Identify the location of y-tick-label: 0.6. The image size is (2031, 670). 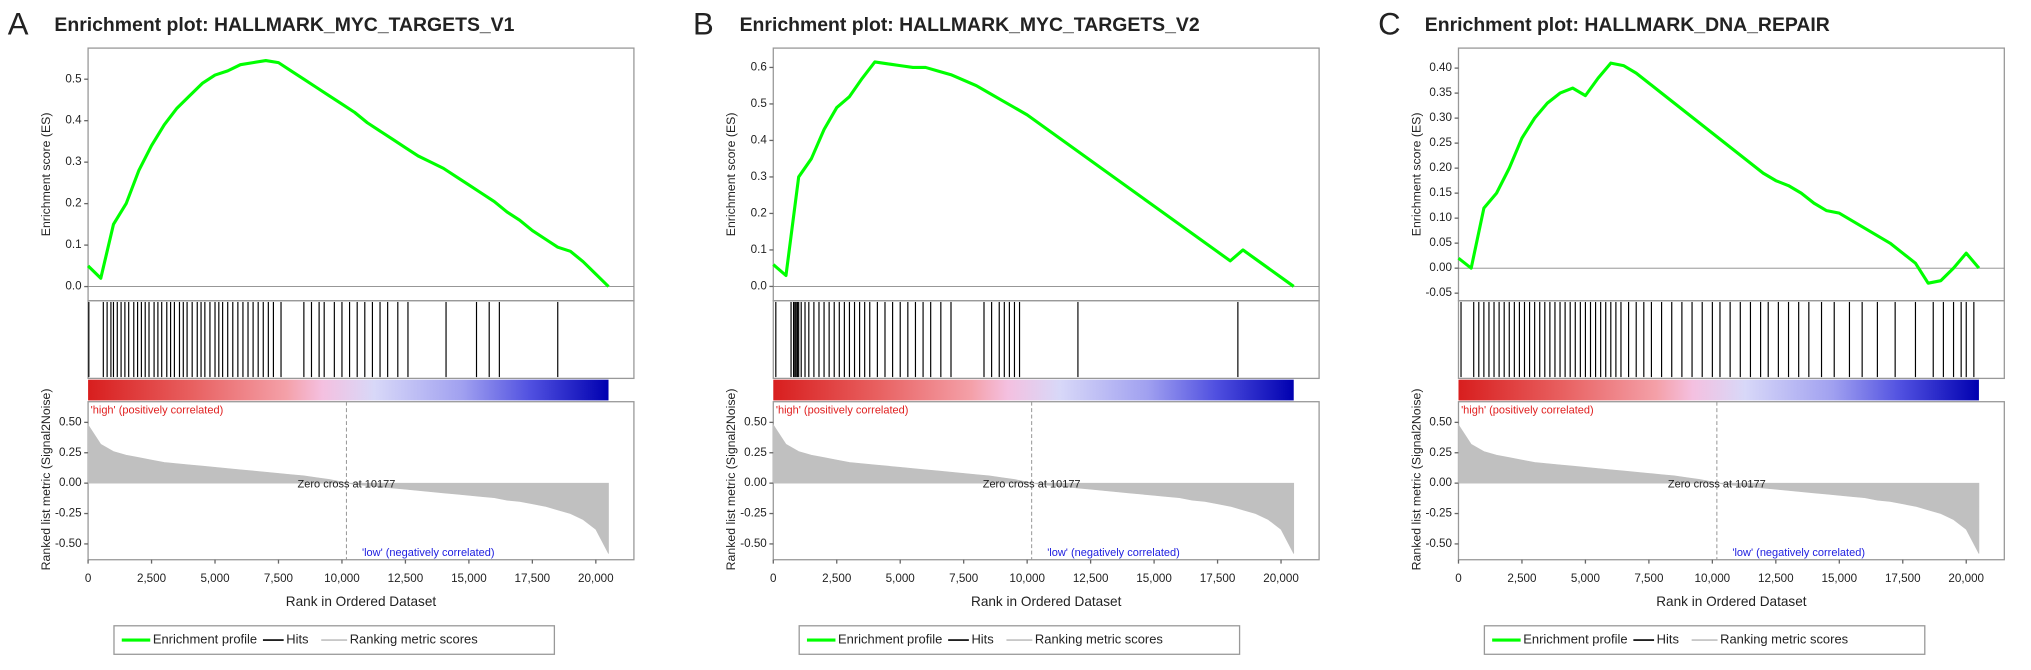
(759, 67).